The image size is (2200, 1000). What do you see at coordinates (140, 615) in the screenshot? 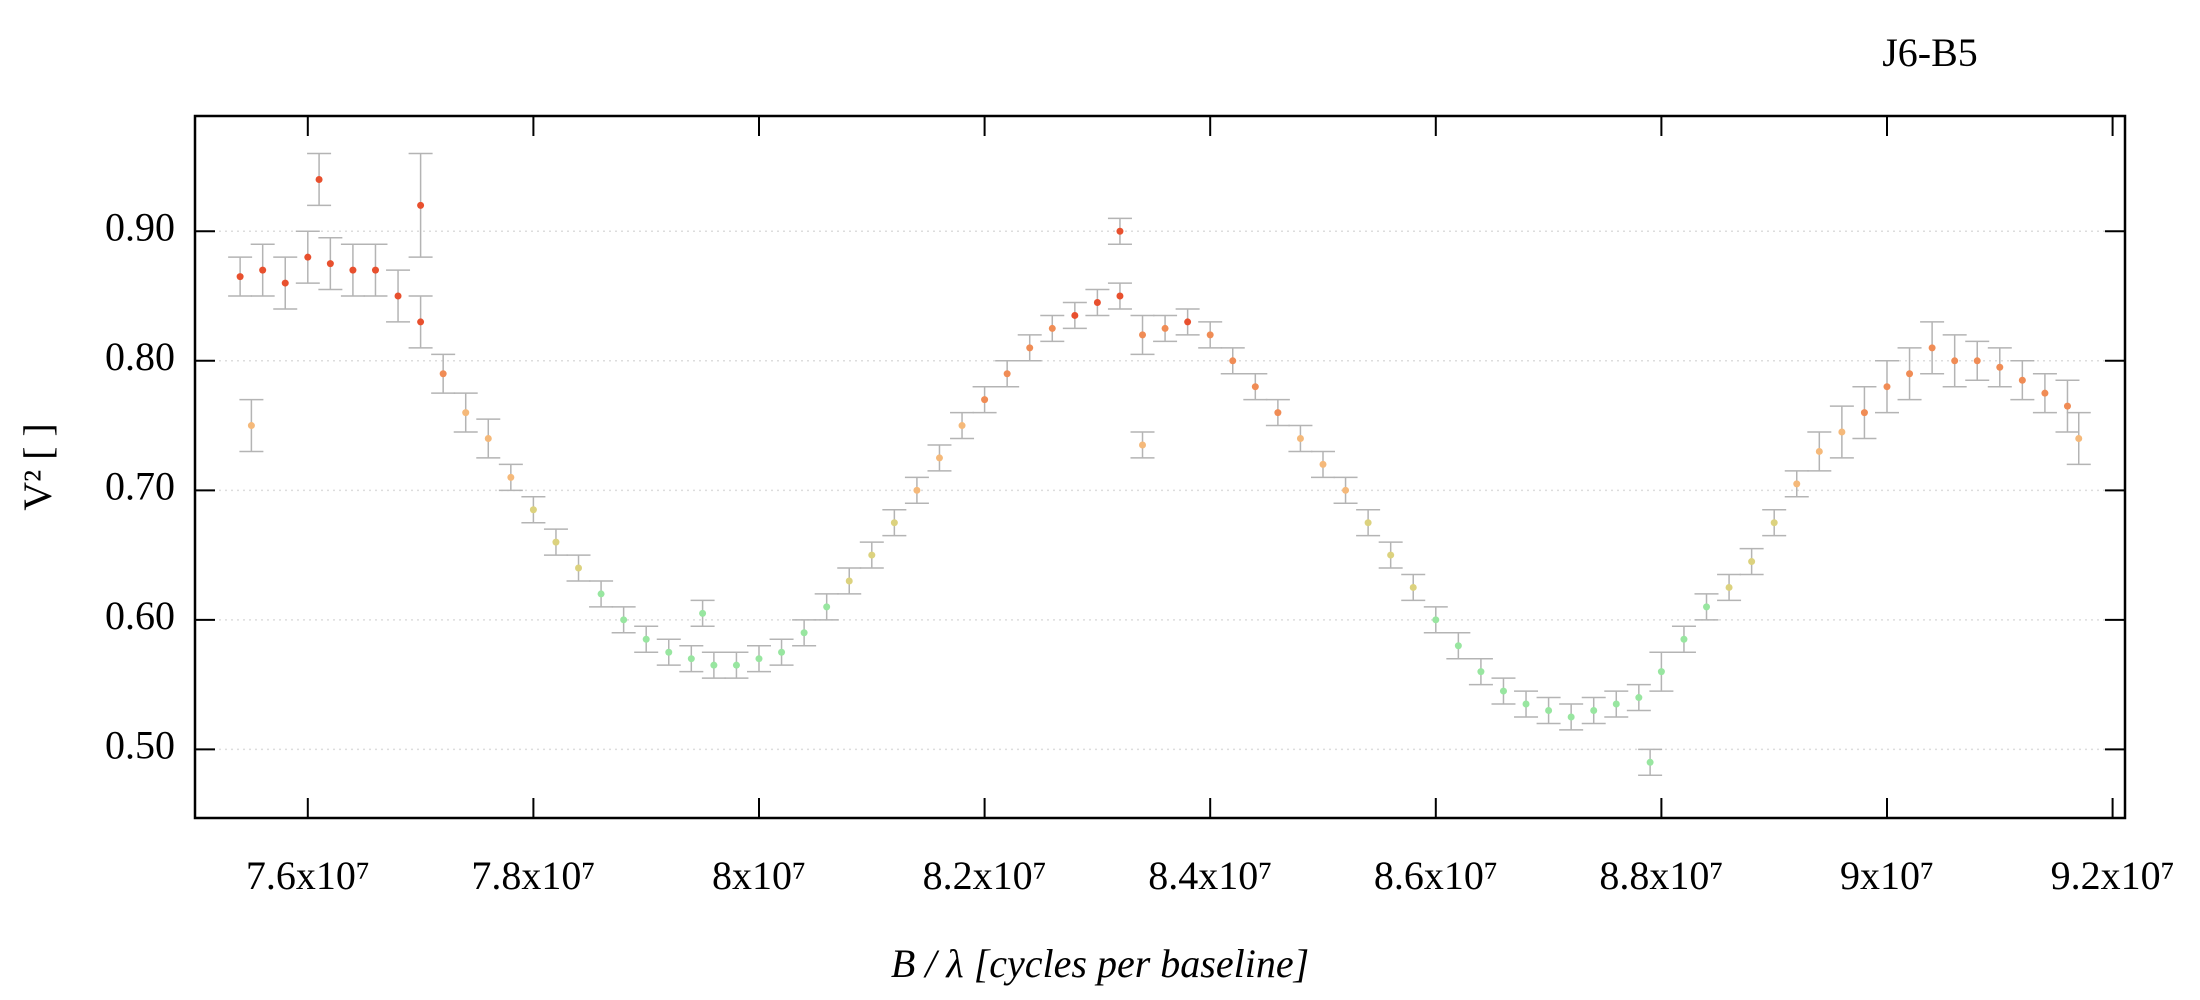
I see `y-tick-label: 0.60` at bounding box center [140, 615].